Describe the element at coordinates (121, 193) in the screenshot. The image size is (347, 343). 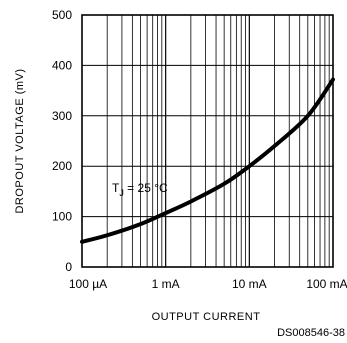
I see `annotation-sub: J` at that location.